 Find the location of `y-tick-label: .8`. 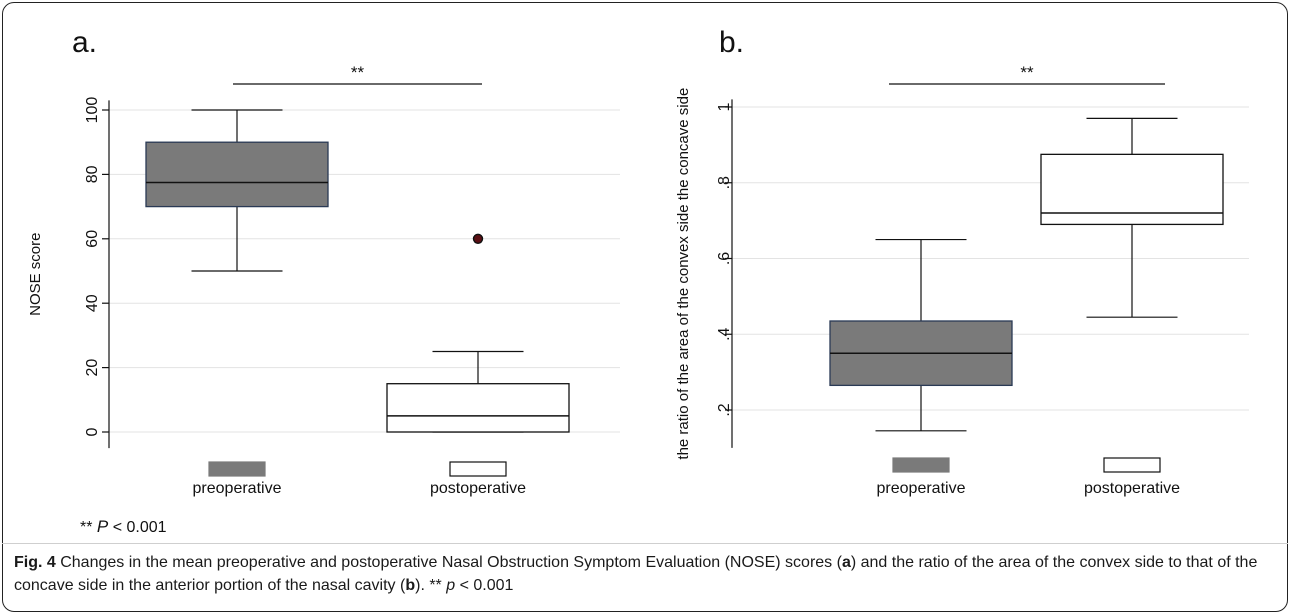

y-tick-label: .8 is located at coordinates (724, 182).